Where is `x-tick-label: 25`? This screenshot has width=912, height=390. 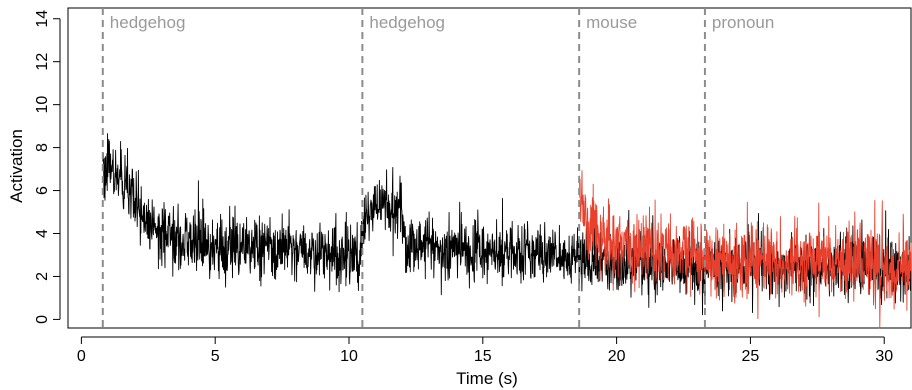
x-tick-label: 25 is located at coordinates (751, 356).